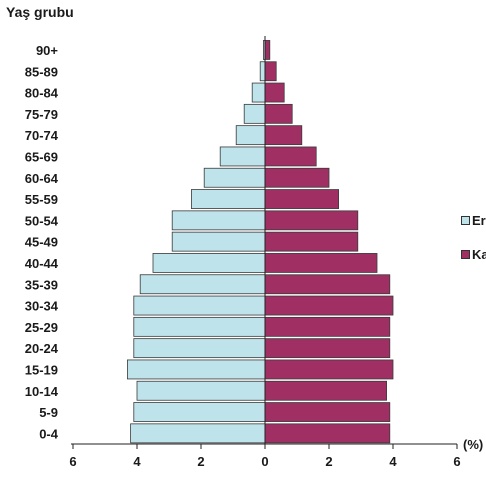  Describe the element at coordinates (41, 369) in the screenshot. I see `y-tick-label-15-19: 15-19` at that location.